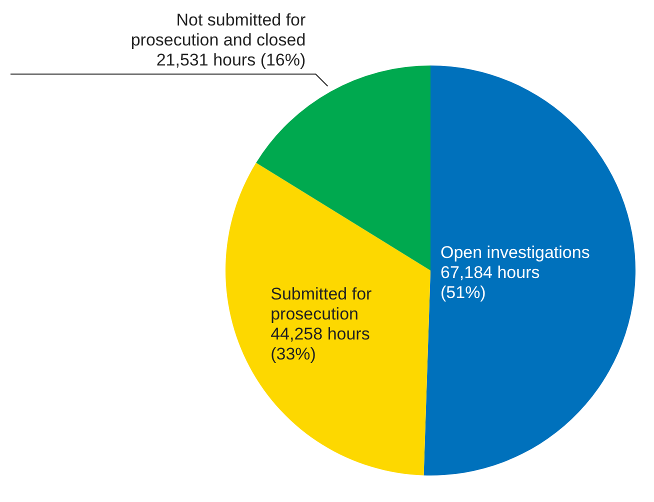 The image size is (654, 502). Describe the element at coordinates (490, 282) in the screenshot. I see `data-label: 67,184 hours (51%)` at that location.